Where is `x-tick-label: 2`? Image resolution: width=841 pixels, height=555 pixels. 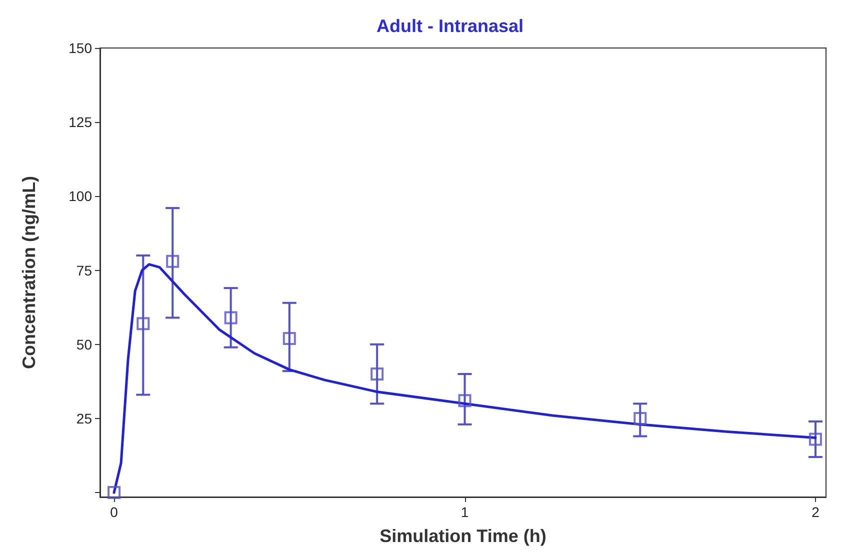
x-tick-label: 2 is located at coordinates (816, 512).